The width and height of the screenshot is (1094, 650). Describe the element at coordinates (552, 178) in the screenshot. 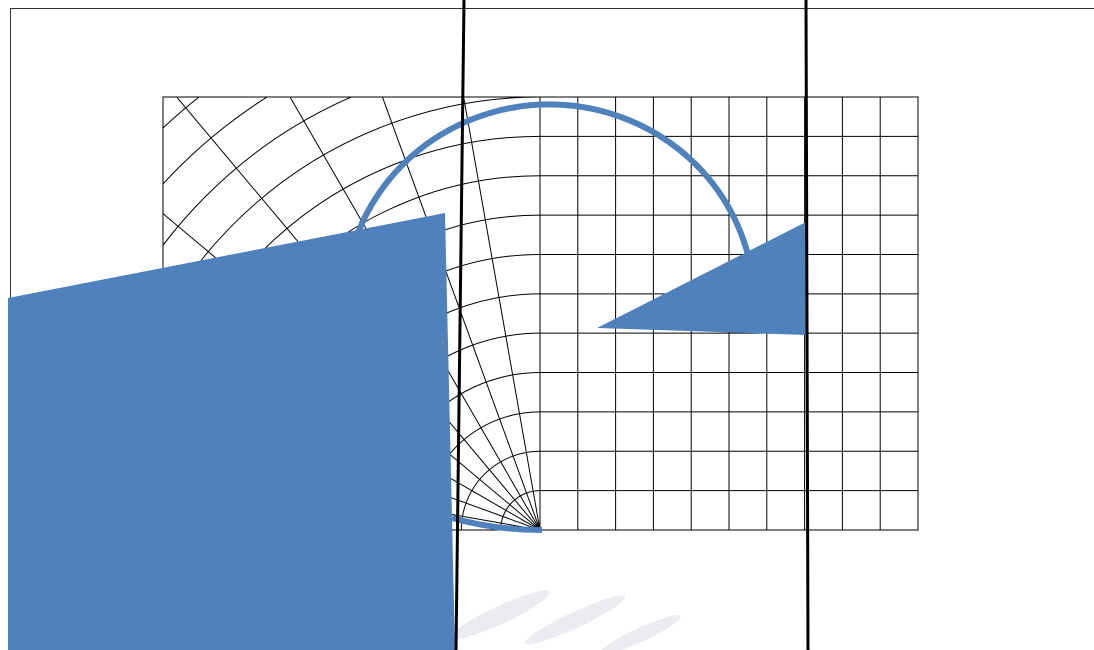

I see `arc-arrow` at that location.